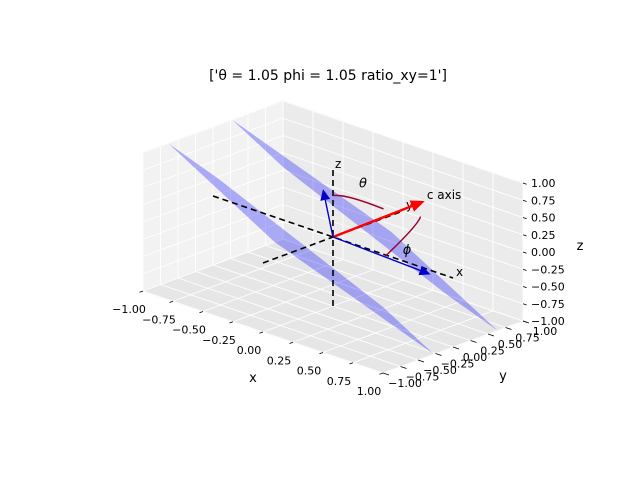  What do you see at coordinates (358, 202) in the screenshot?
I see `theta-arc` at bounding box center [358, 202].